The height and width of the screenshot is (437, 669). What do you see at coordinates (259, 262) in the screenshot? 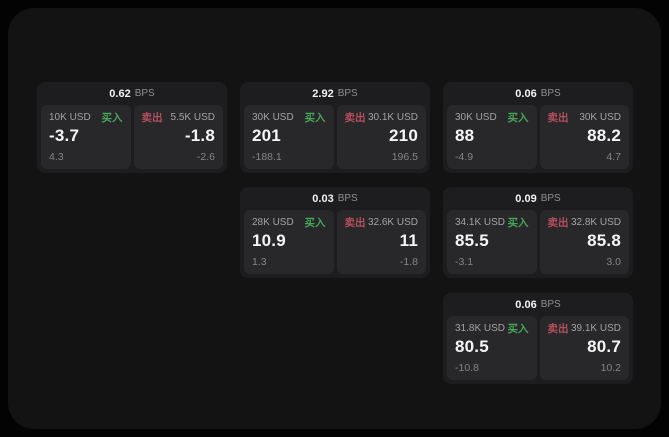
I see `buy-sub-value: 1.3` at bounding box center [259, 262].